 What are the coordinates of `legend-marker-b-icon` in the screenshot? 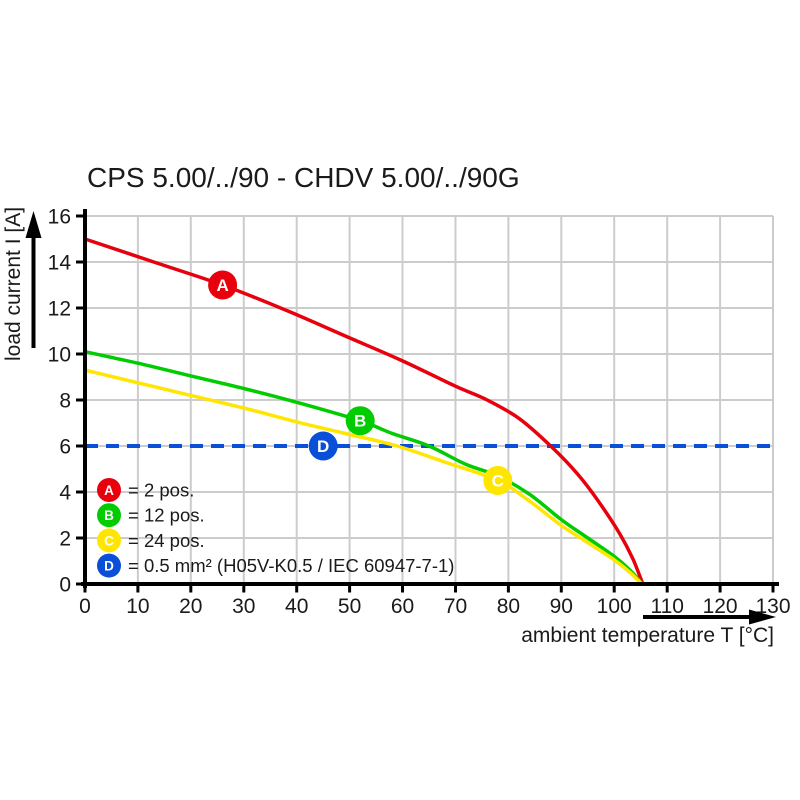 It's located at (109, 515).